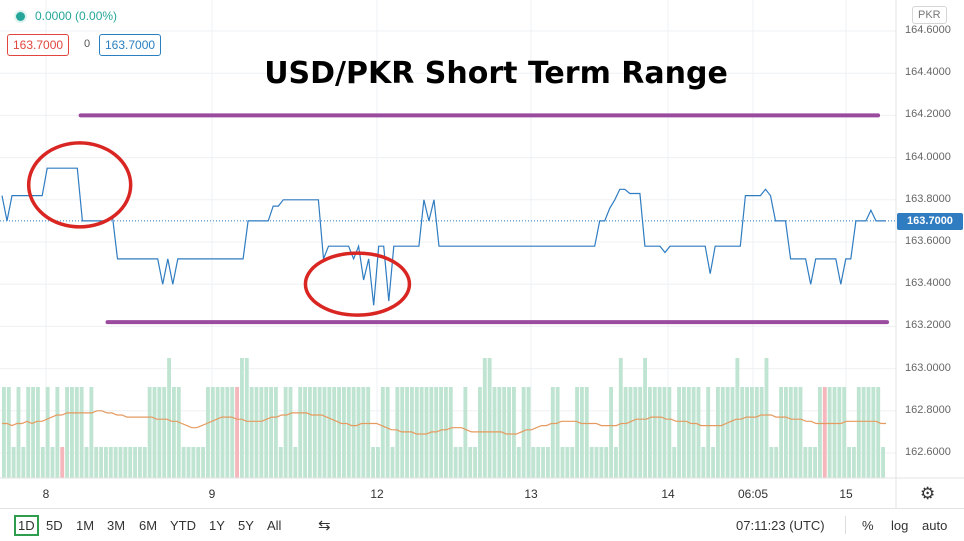  I want to click on log-scale-button: log, so click(900, 525).